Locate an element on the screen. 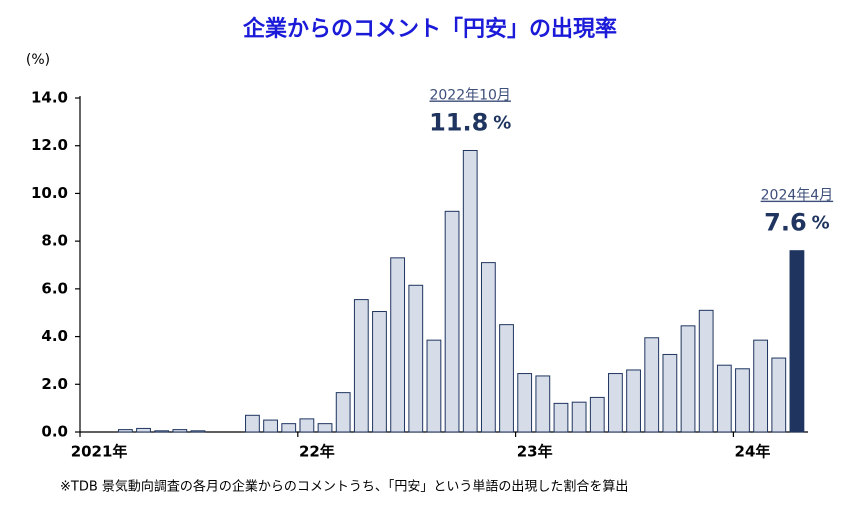  y-tick-label: 2.0 is located at coordinates (54, 384).